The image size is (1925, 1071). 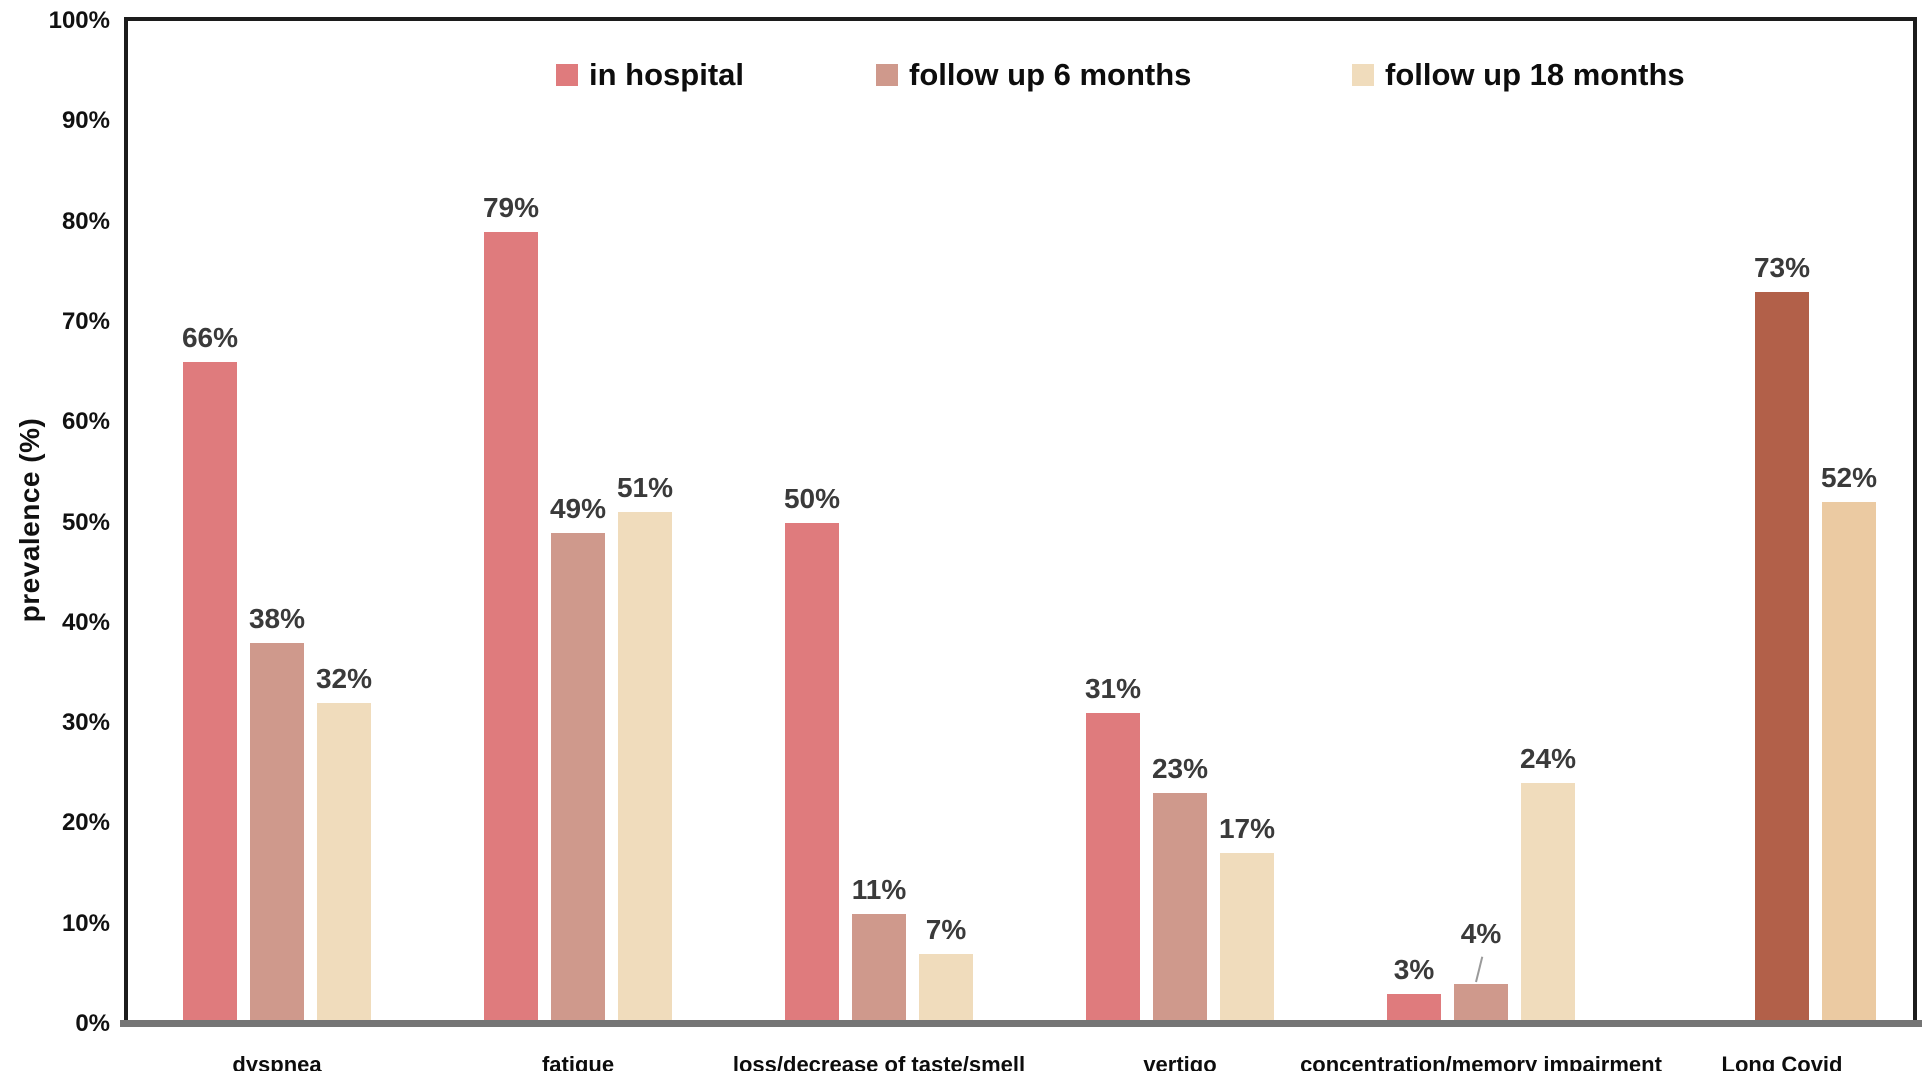 I want to click on y-tick-label: 40%, so click(x=85, y=622).